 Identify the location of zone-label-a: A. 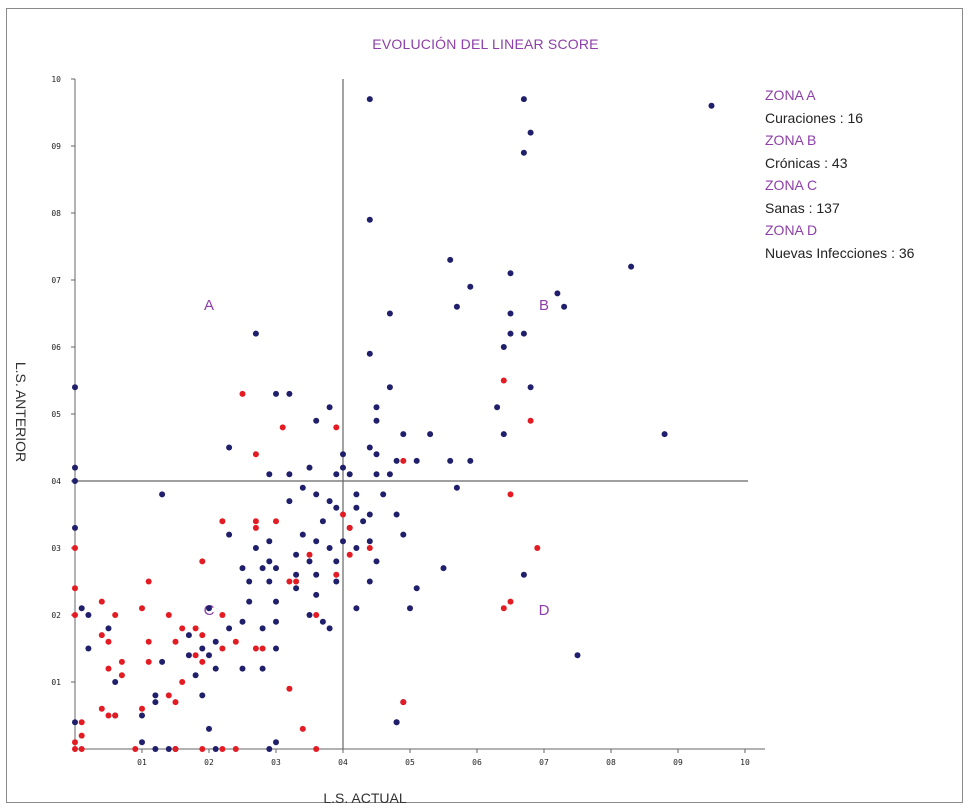
(209, 305).